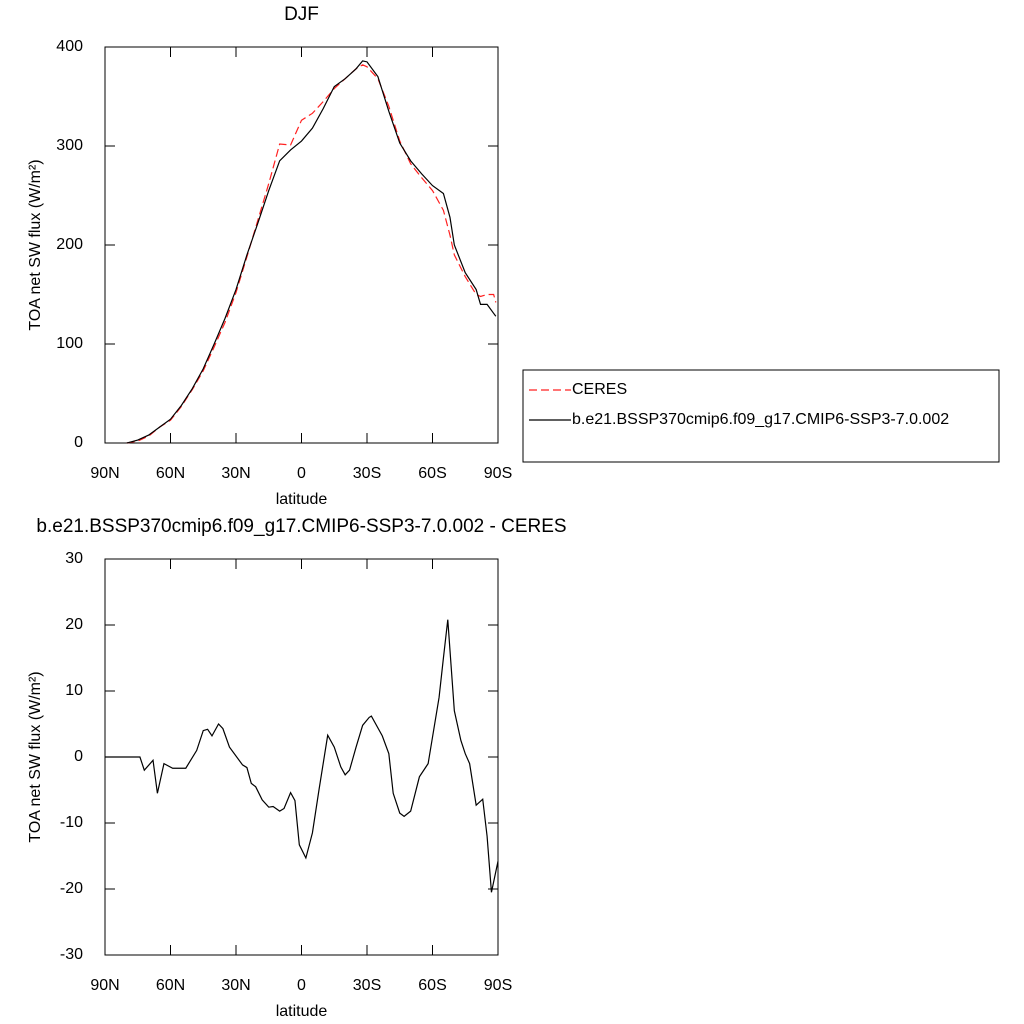 This screenshot has width=1024, height=1024. I want to click on chart-title: DJF, so click(301, 14).